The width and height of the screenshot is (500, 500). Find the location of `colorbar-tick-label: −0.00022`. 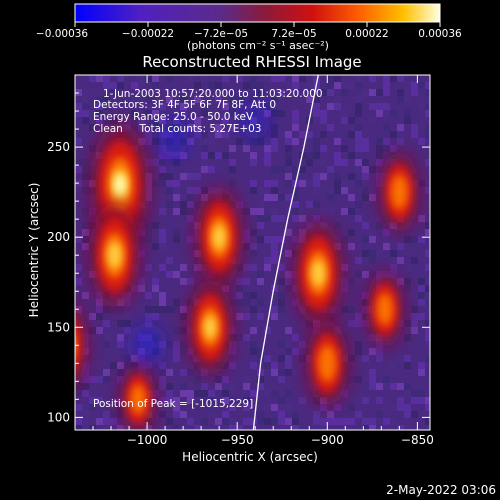

colorbar-tick-label: −0.00022 is located at coordinates (148, 34).